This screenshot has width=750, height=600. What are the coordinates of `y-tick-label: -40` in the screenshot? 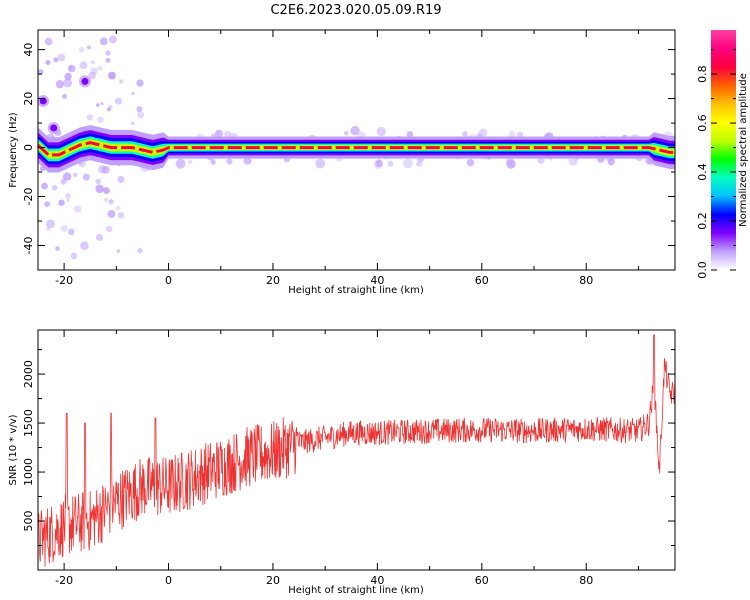 It's located at (28, 246).